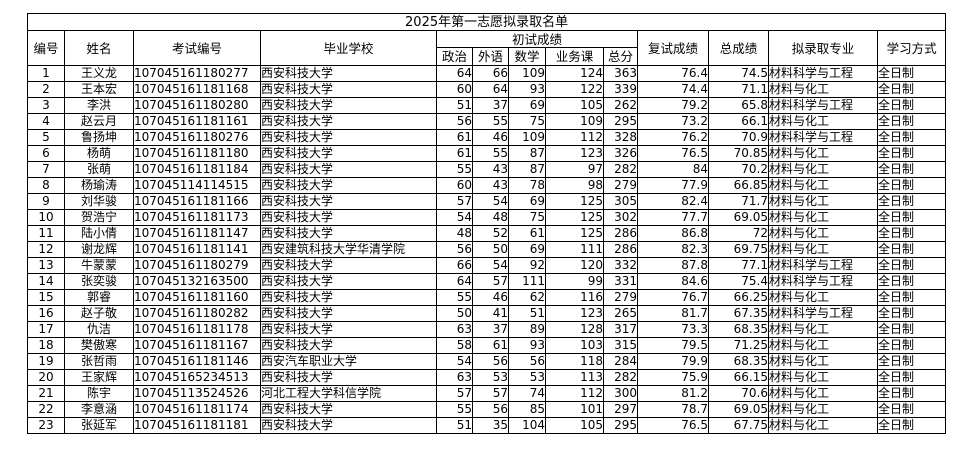 The height and width of the screenshot is (460, 966). What do you see at coordinates (738, 361) in the screenshot?
I see `cell-final-score: 68.35` at bounding box center [738, 361].